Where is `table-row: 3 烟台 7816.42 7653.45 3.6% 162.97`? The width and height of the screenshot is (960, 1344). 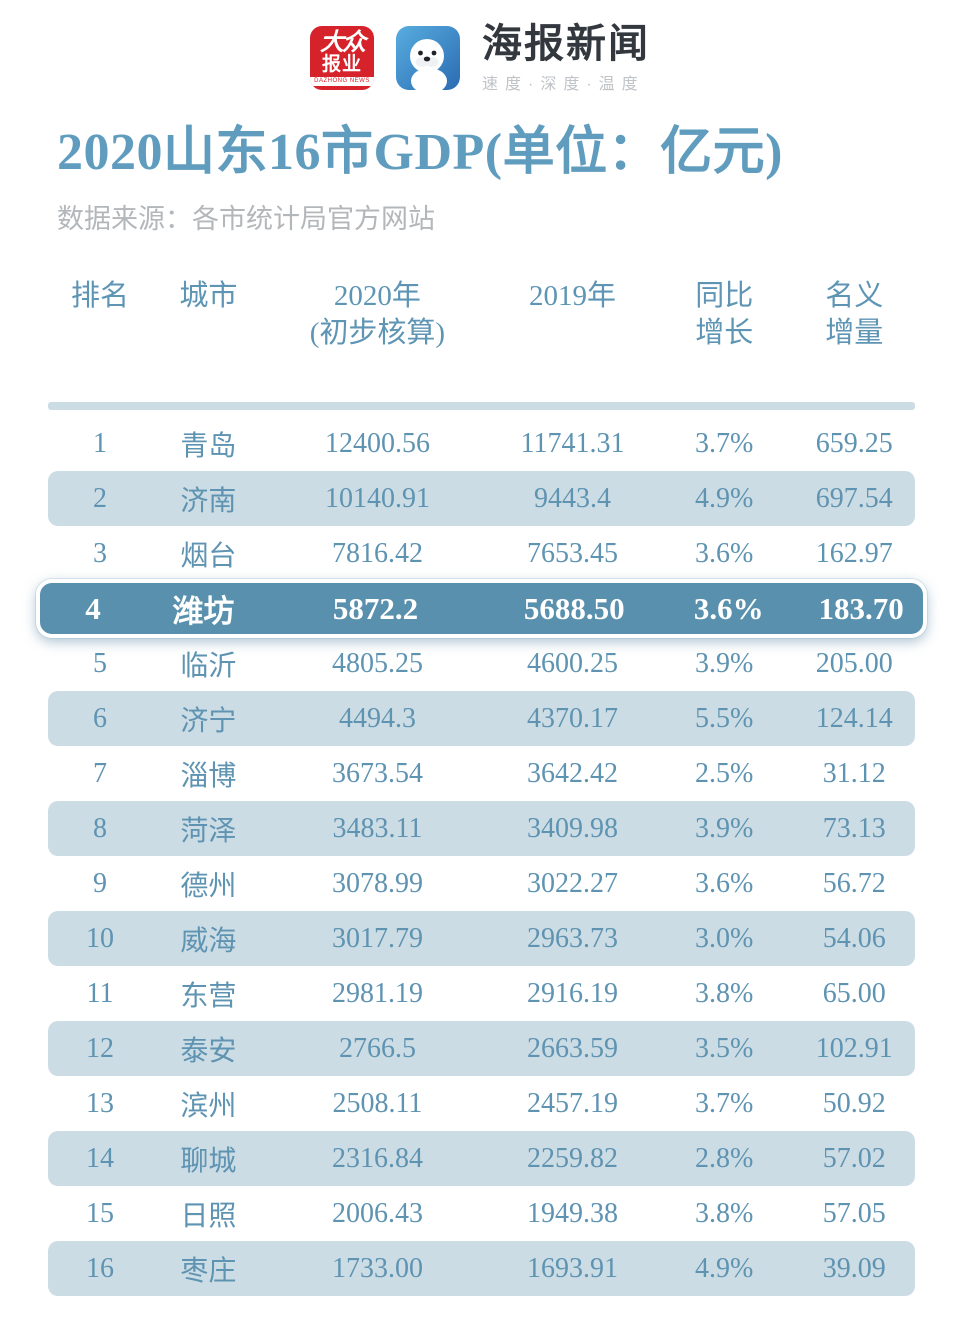
table-row: 3 烟台 7816.42 7653.45 3.6% 162.97 is located at coordinates (481, 553).